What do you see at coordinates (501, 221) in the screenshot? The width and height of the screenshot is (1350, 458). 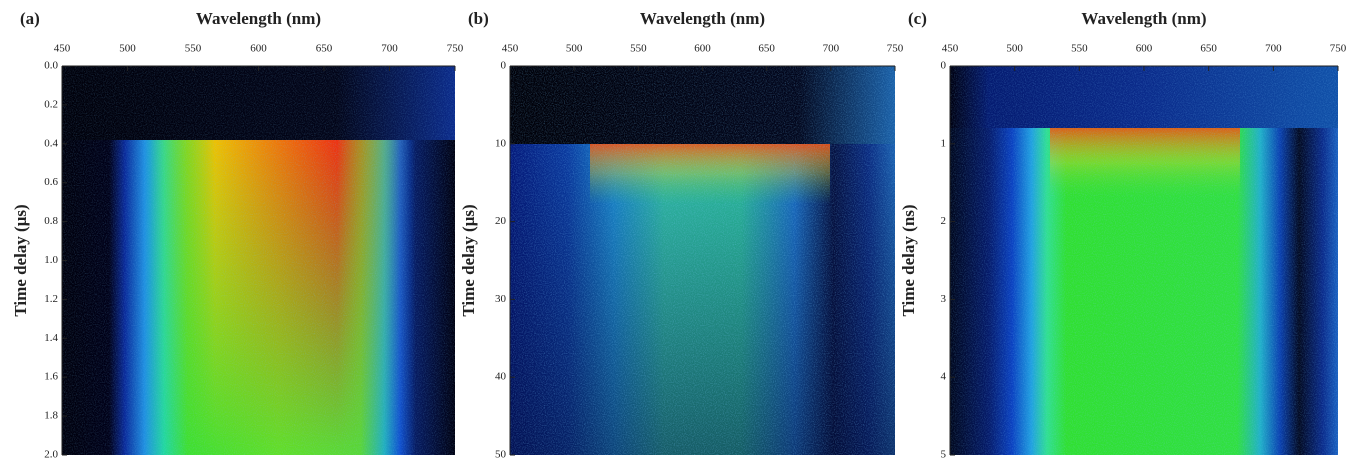 I see `y-tick-label: 20` at bounding box center [501, 221].